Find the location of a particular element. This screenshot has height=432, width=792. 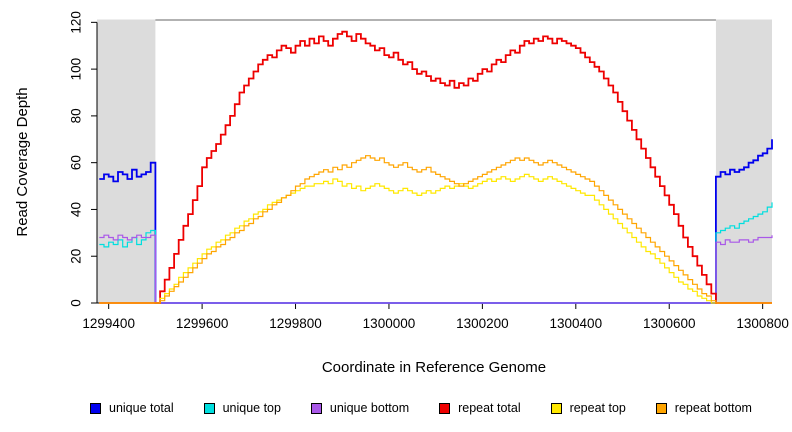

x-tick-label: 1300400 is located at coordinates (576, 323).